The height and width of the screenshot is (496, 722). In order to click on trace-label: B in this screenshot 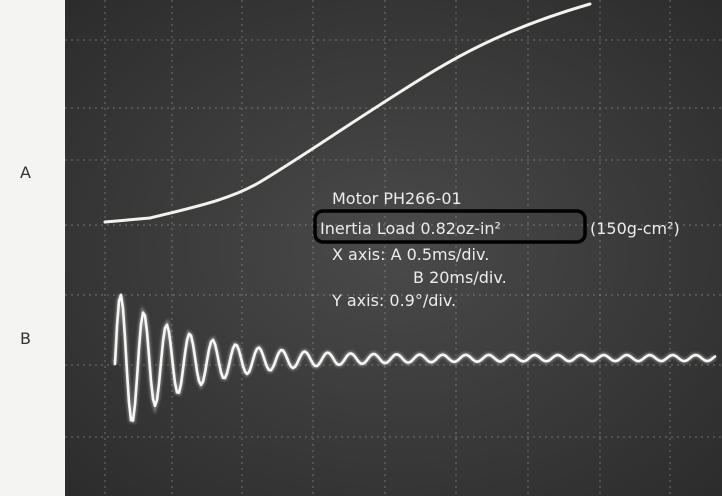, I will do `click(25, 338)`.